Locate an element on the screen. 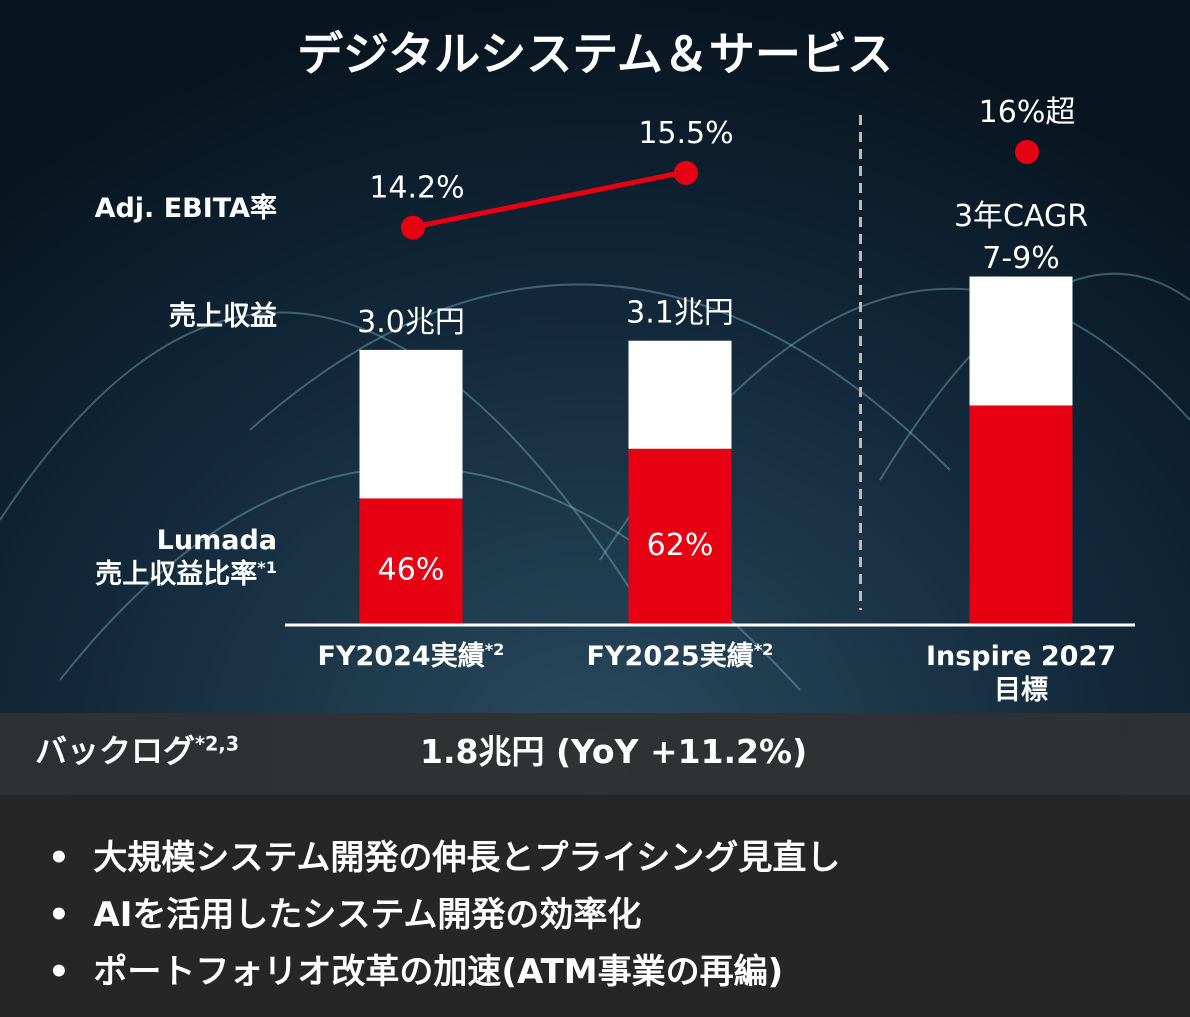 The width and height of the screenshot is (1190, 1017). backlog-band: バックログ*2,3 1.8兆円 (YoY +11.2%) is located at coordinates (595, 754).